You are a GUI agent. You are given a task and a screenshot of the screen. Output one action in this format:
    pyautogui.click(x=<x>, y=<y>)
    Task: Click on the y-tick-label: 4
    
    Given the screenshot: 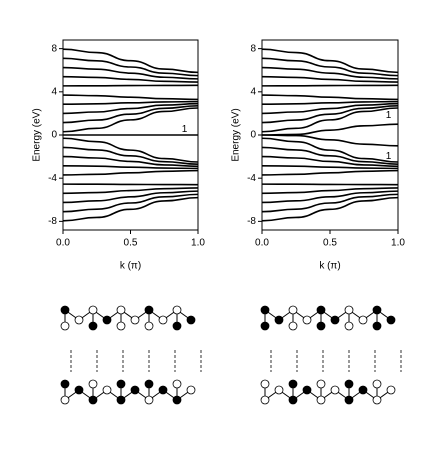 What is the action you would take?
    pyautogui.click(x=253, y=91)
    